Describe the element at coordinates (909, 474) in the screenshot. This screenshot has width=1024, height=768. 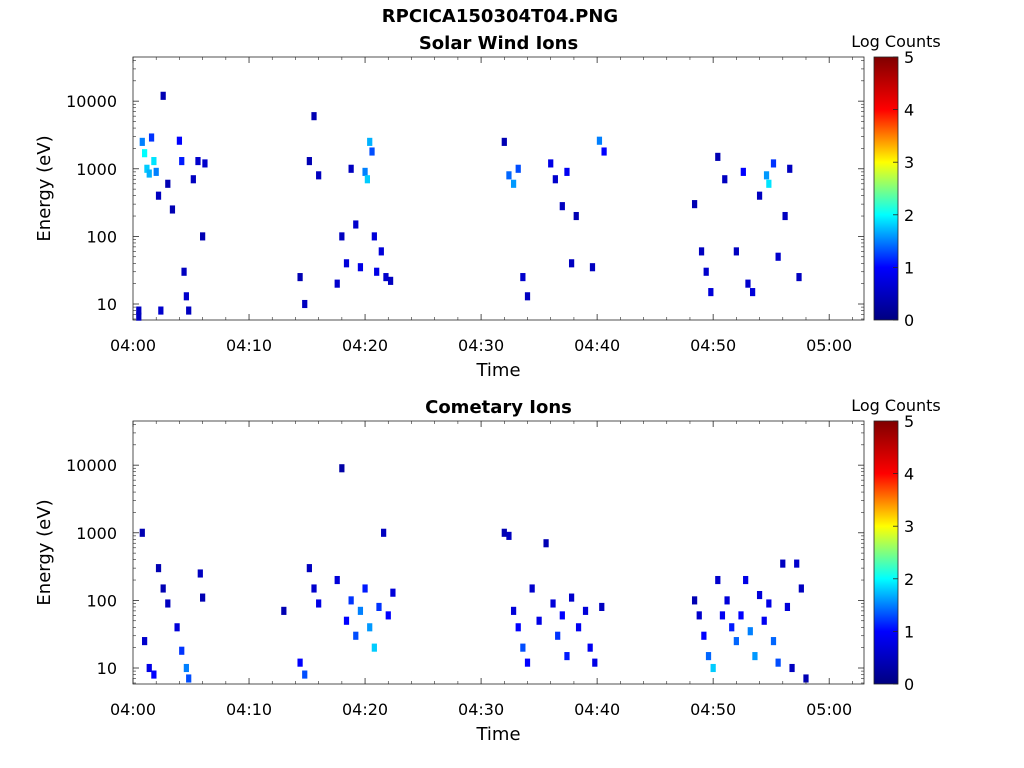
I see `colorbar-tick-label: 4` at that location.